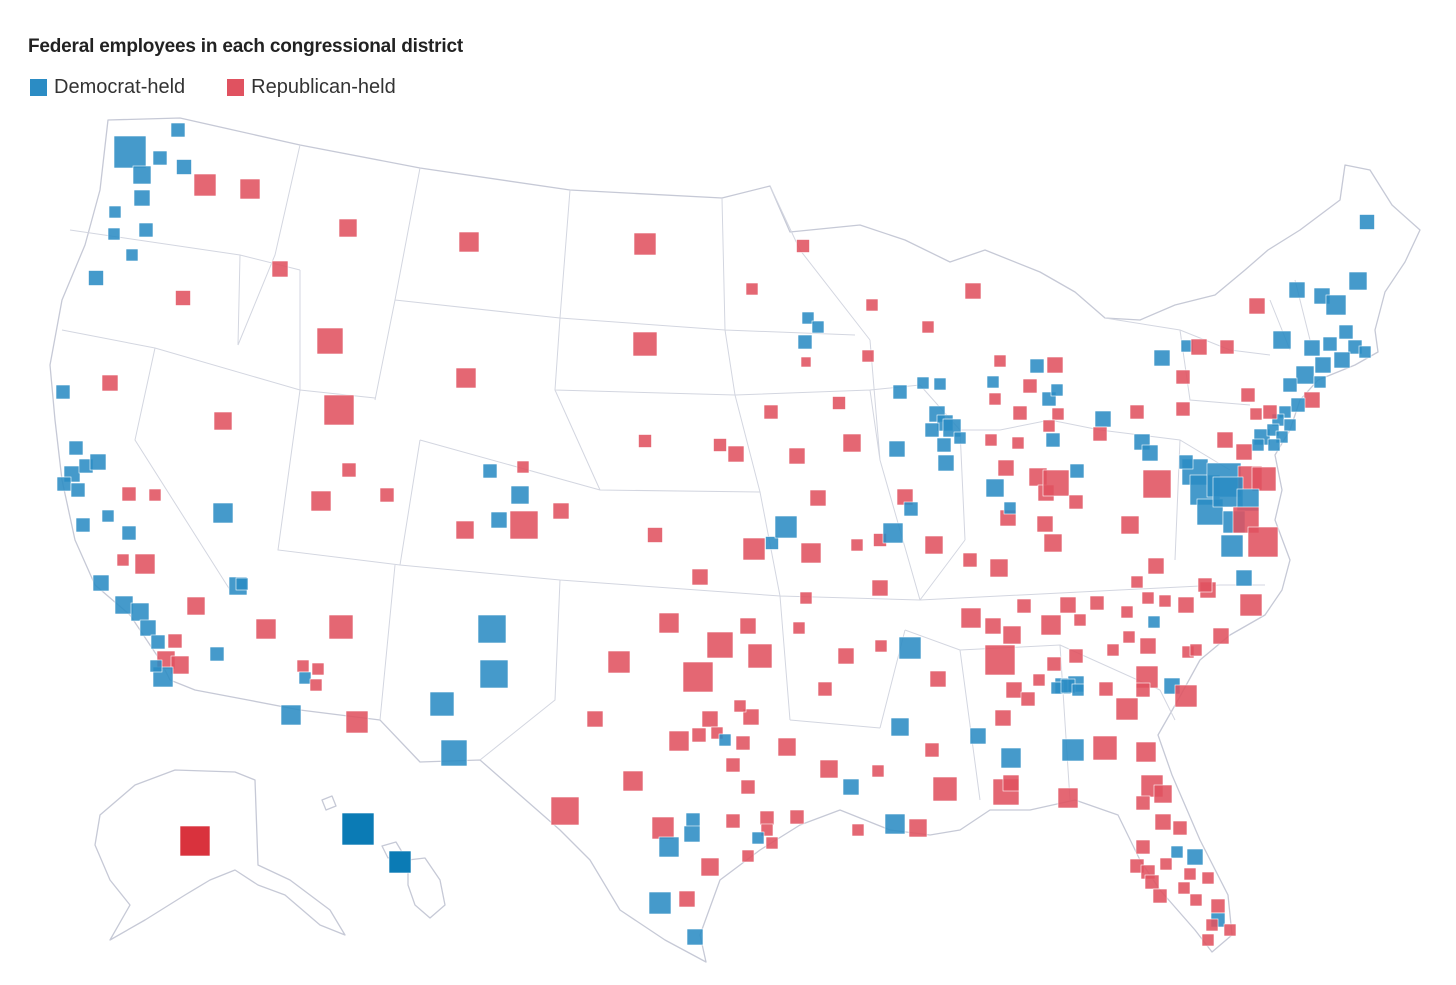  Describe the element at coordinates (38, 87) in the screenshot. I see `democrat-swatch-icon` at that location.